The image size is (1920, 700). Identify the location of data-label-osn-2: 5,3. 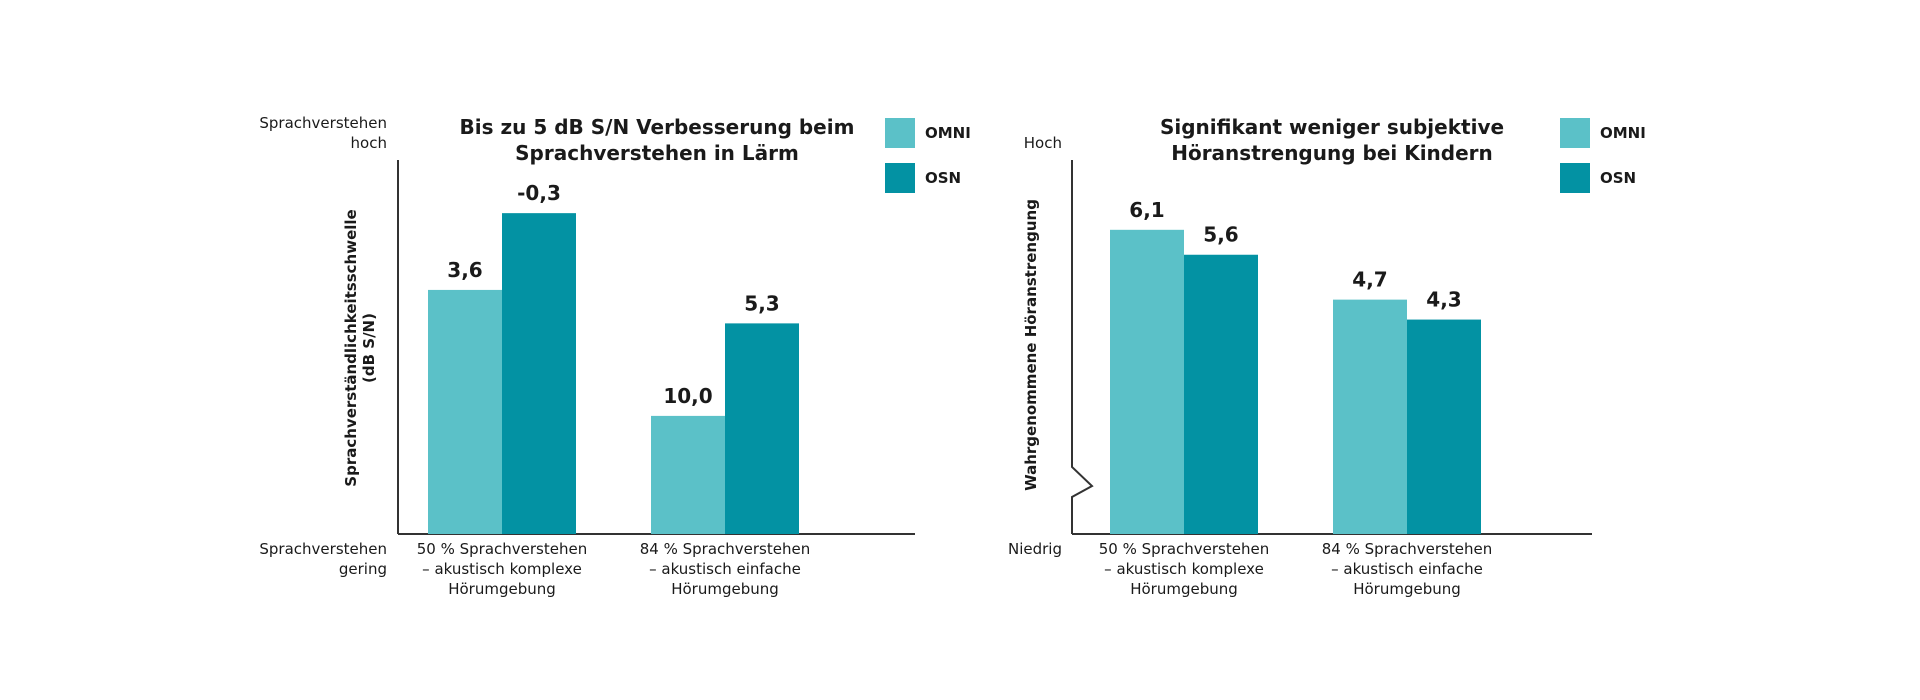
(761, 303).